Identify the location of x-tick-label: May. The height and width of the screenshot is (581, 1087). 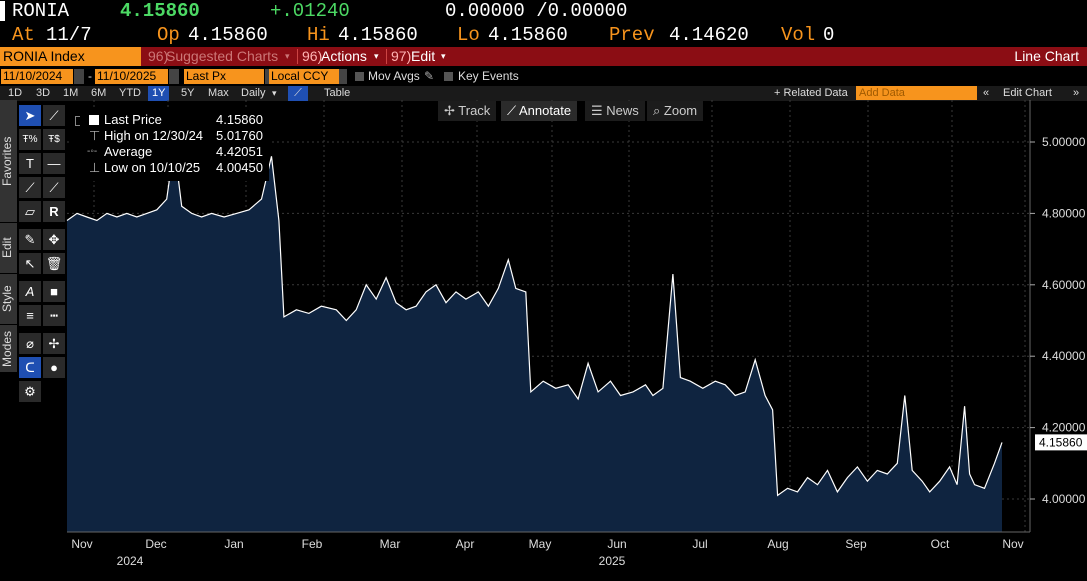
(540, 544).